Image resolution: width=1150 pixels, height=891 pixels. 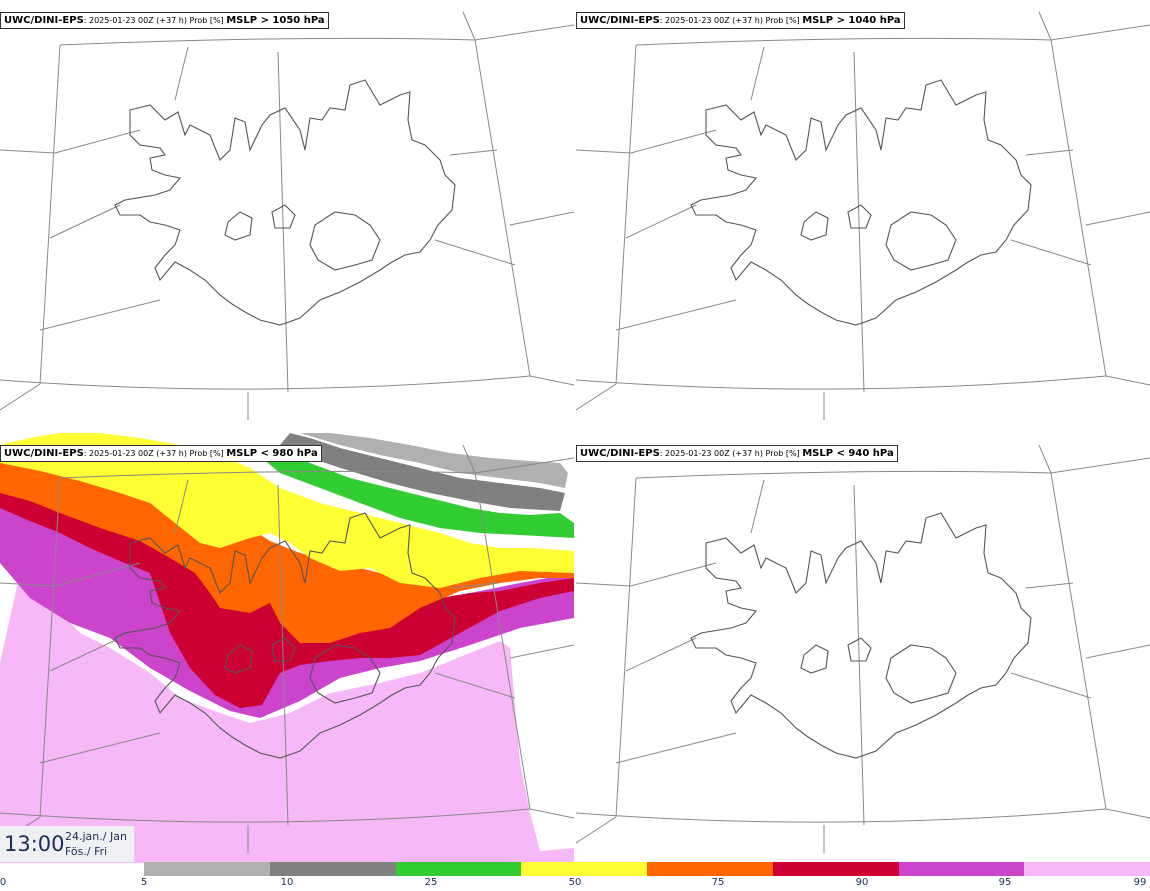 What do you see at coordinates (3, 882) in the screenshot?
I see `legend-tick-label: 0` at bounding box center [3, 882].